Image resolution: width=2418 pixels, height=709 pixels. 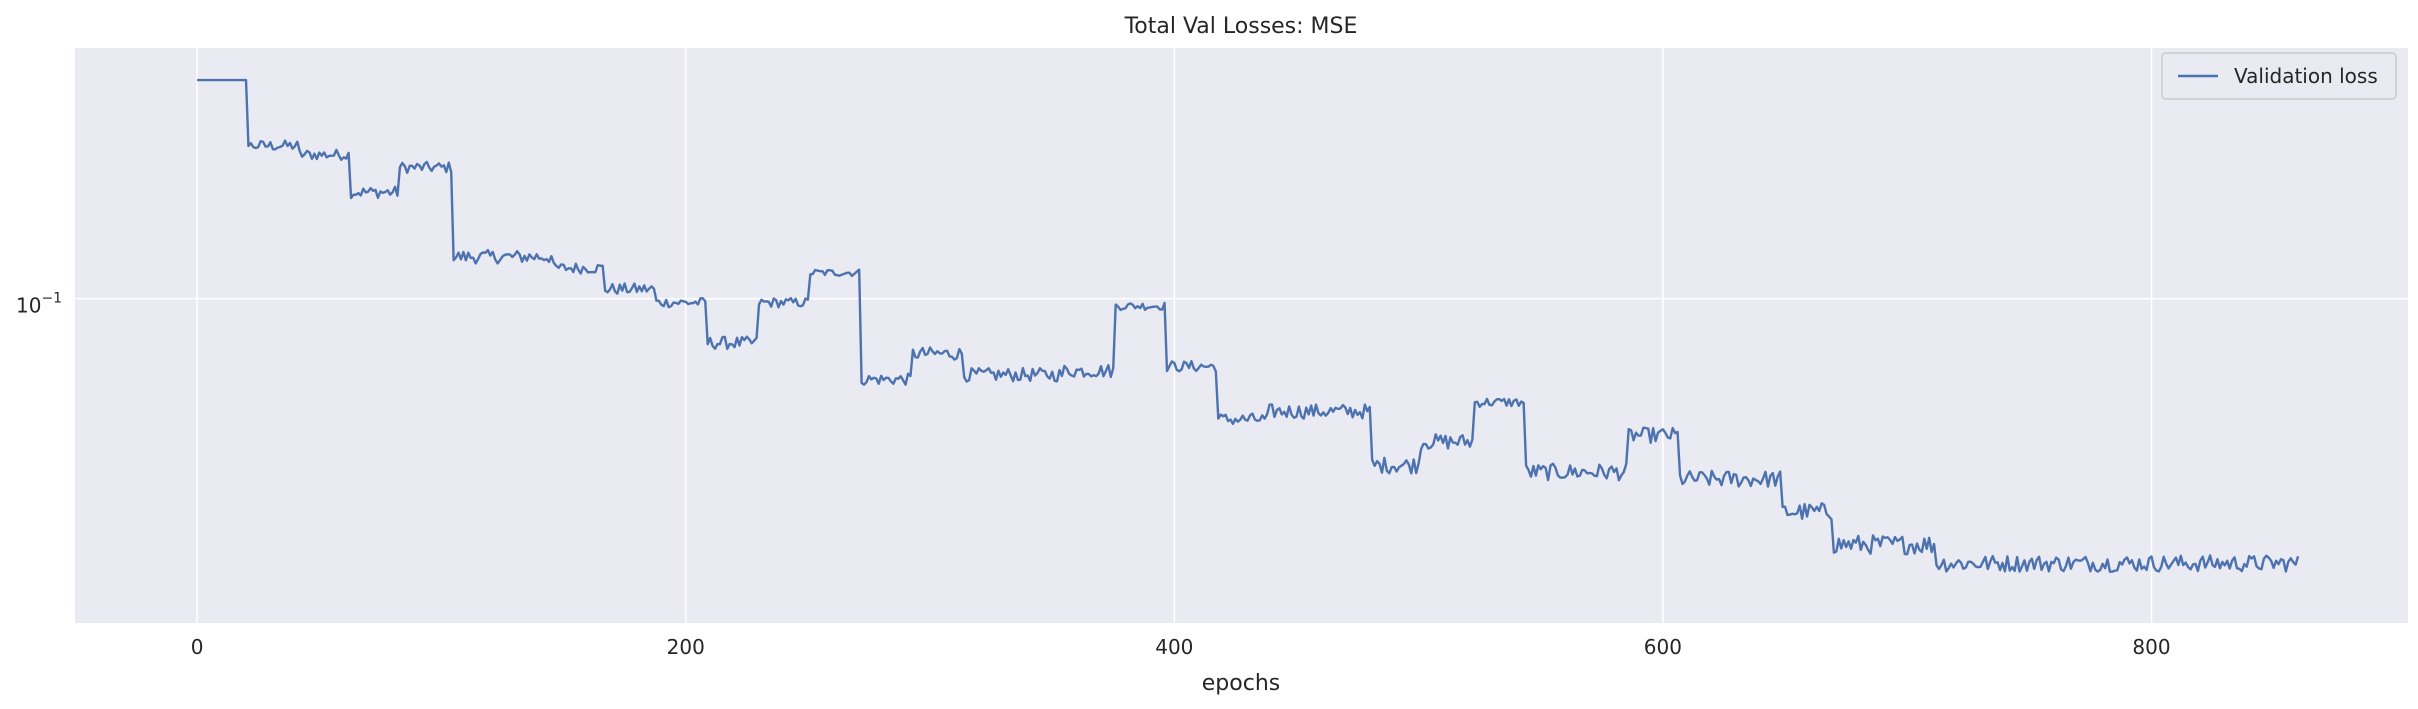 What do you see at coordinates (2151, 647) in the screenshot?
I see `x-tick-label: 800` at bounding box center [2151, 647].